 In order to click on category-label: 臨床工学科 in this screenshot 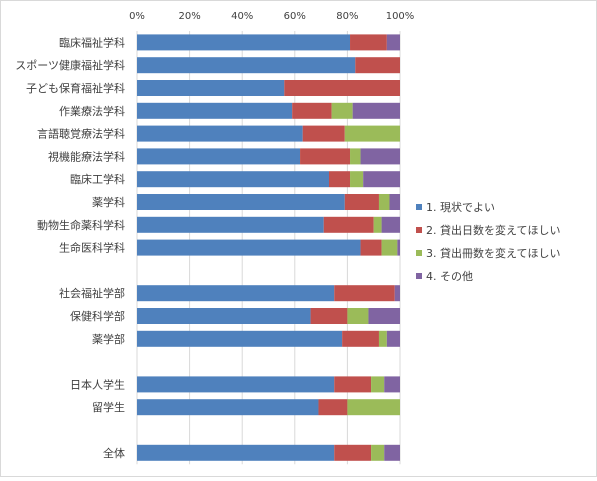, I will do `click(97, 179)`.